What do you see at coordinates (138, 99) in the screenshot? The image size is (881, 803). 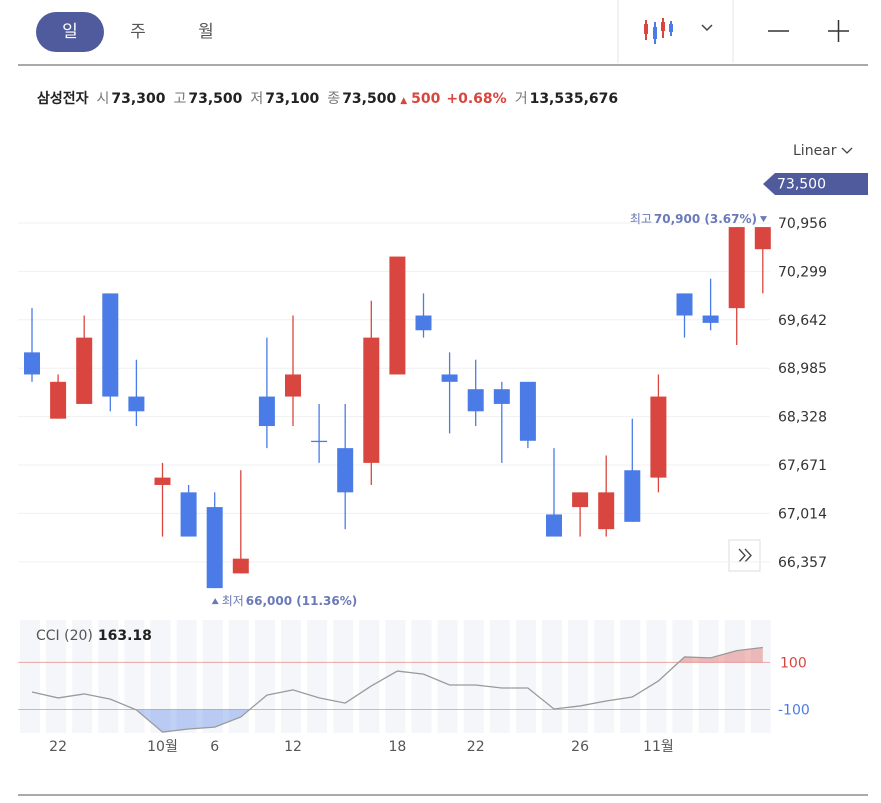 I see `field-value: 73,300` at bounding box center [138, 99].